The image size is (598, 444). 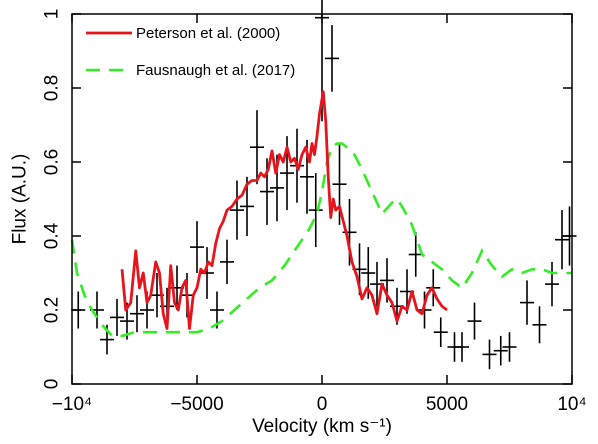 What do you see at coordinates (447, 404) in the screenshot?
I see `x-tick-label: 5000` at bounding box center [447, 404].